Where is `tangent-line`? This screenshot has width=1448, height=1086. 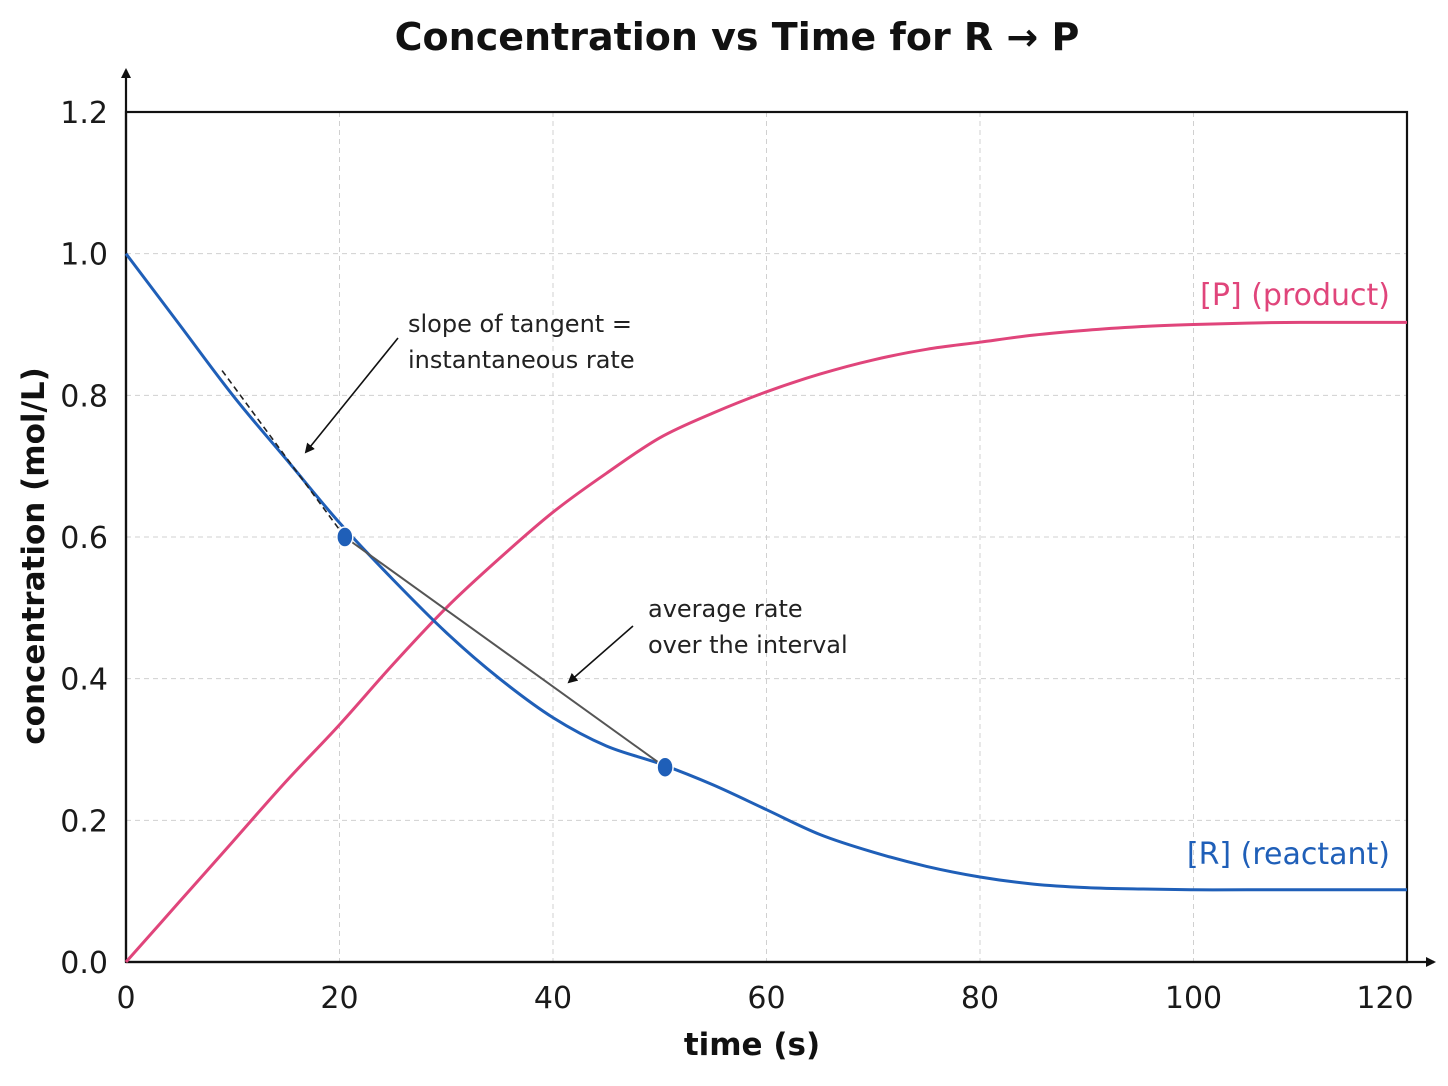
tangent-line is located at coordinates (283, 454).